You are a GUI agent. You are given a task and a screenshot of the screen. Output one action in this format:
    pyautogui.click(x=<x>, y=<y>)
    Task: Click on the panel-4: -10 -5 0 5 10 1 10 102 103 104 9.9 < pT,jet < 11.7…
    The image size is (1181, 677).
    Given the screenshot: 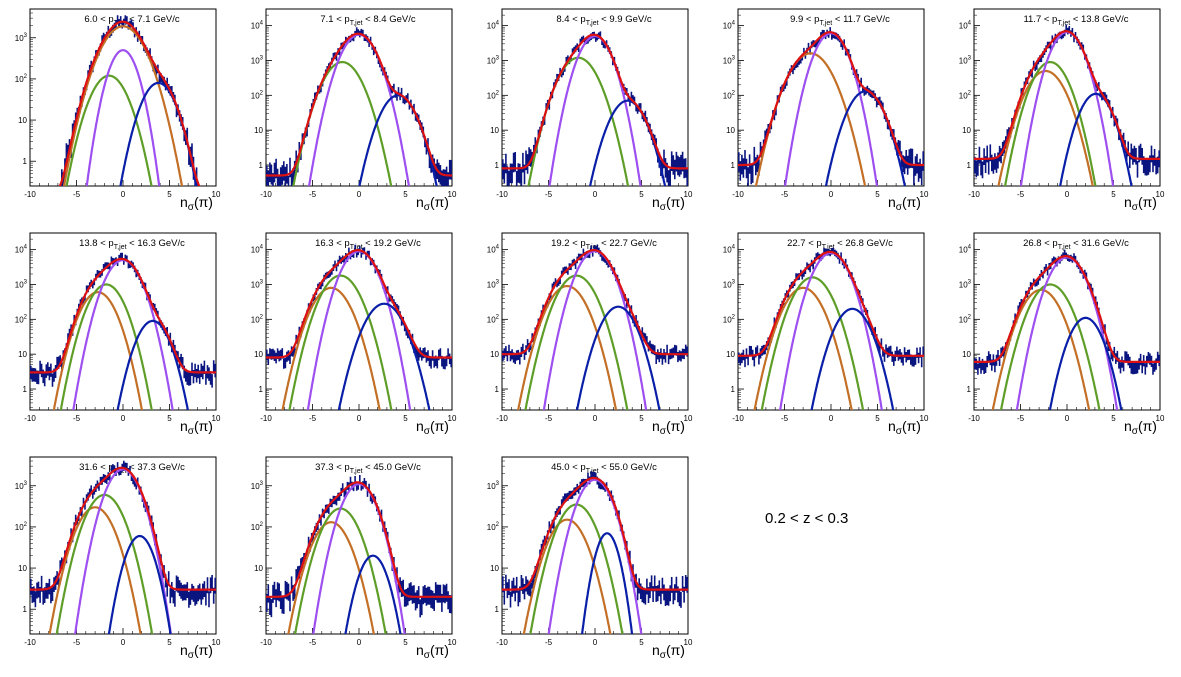 What is the action you would take?
    pyautogui.click(x=826, y=110)
    